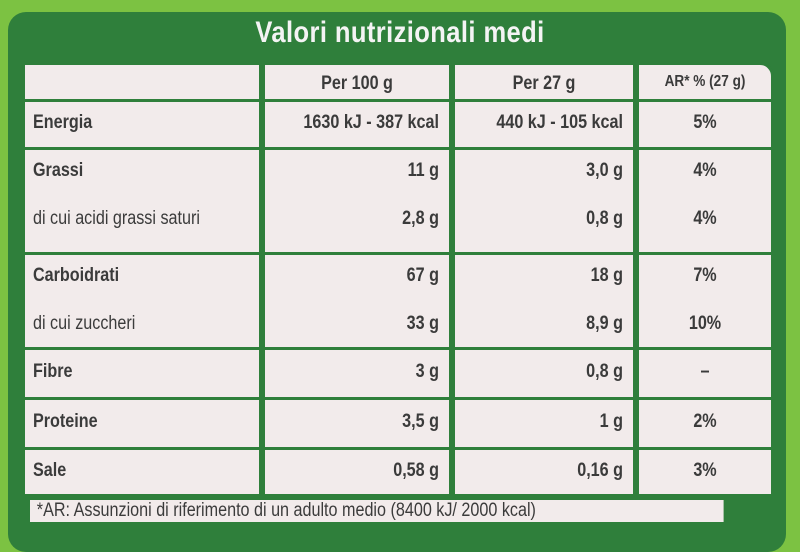  Describe the element at coordinates (50, 470) in the screenshot. I see `nutrient-name: Sale` at that location.